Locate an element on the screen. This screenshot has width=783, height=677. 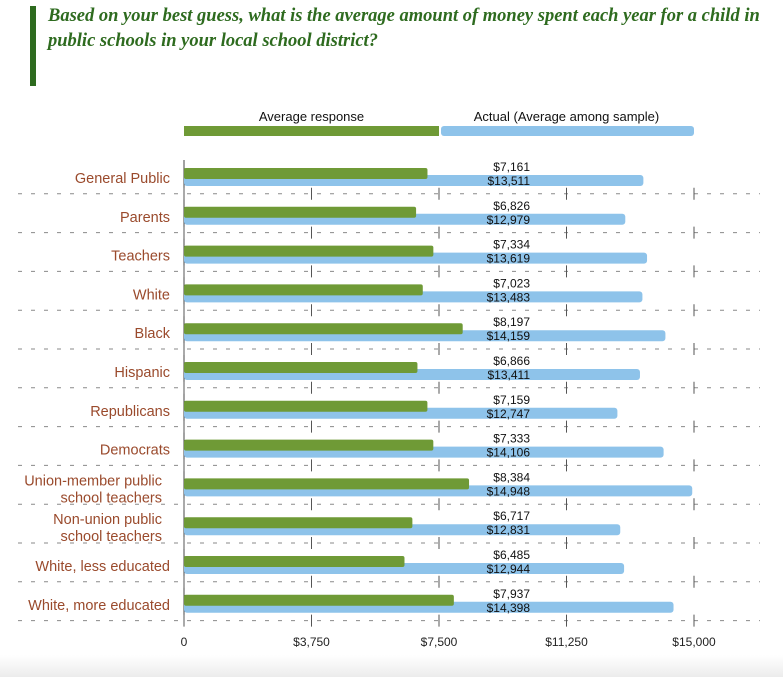
x-tick-label: $3,750 is located at coordinates (311, 642).